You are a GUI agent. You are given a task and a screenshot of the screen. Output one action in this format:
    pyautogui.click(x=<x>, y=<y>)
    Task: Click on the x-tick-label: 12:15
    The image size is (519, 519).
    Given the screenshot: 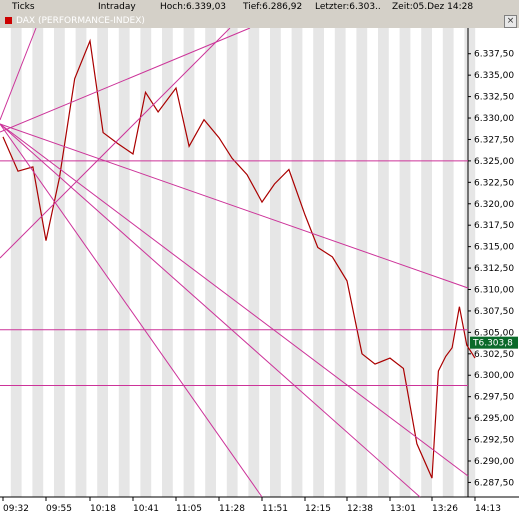 What is the action you would take?
    pyautogui.click(x=318, y=509)
    